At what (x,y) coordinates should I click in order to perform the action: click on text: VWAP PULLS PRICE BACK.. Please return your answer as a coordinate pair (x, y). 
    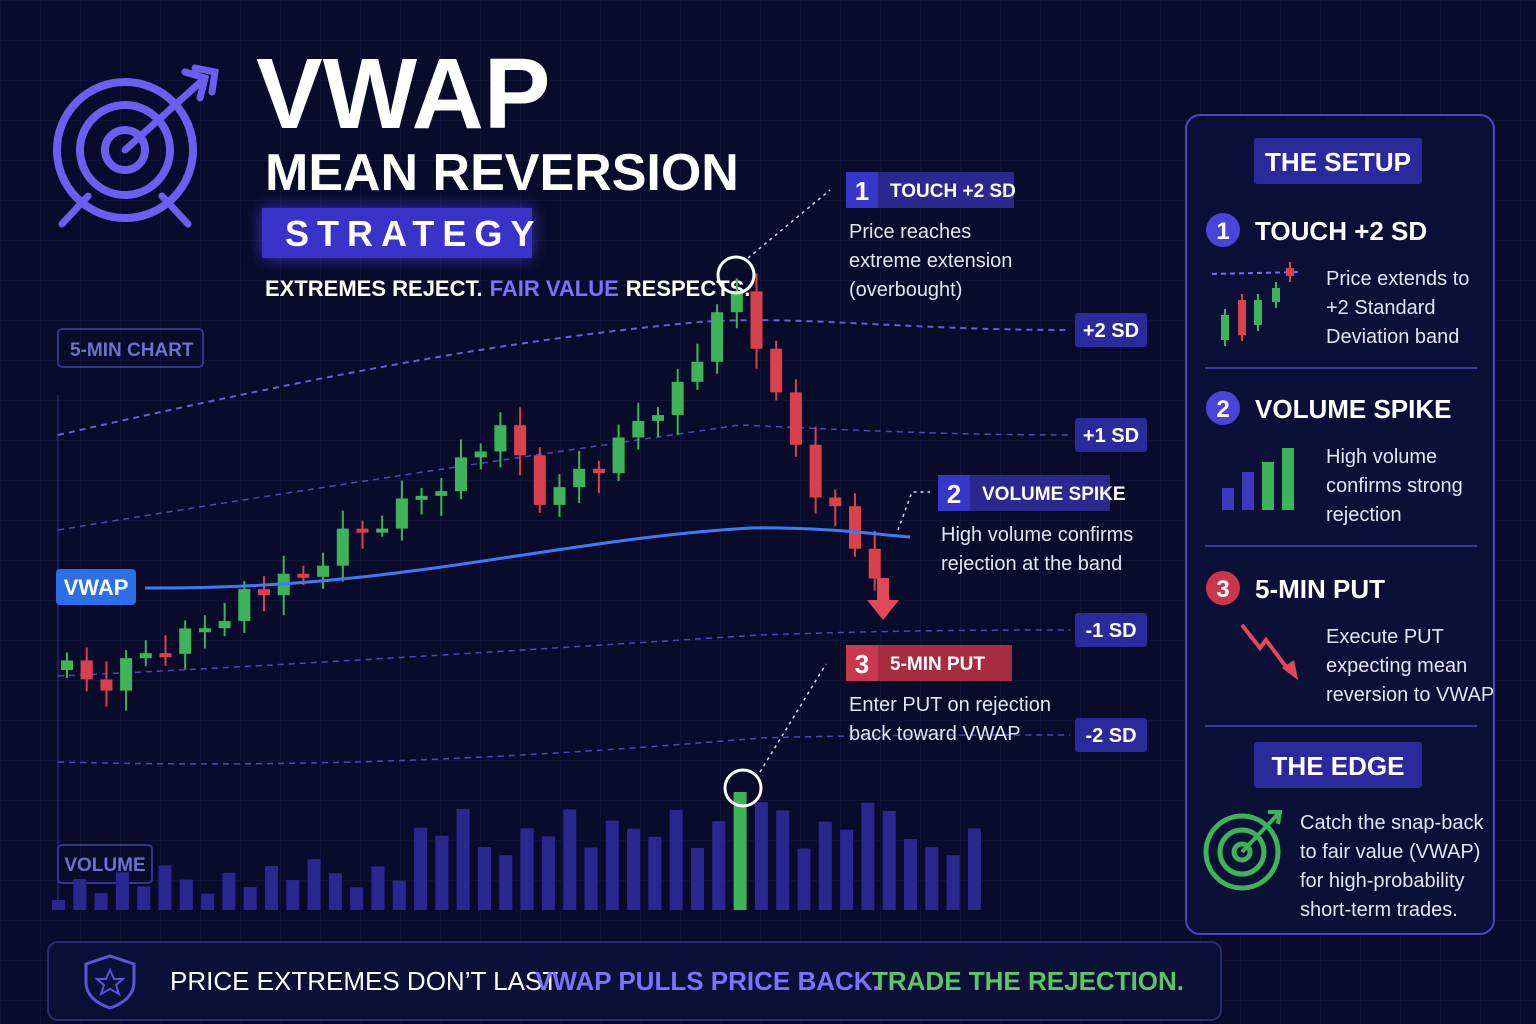
    Looking at the image, I should click on (707, 981).